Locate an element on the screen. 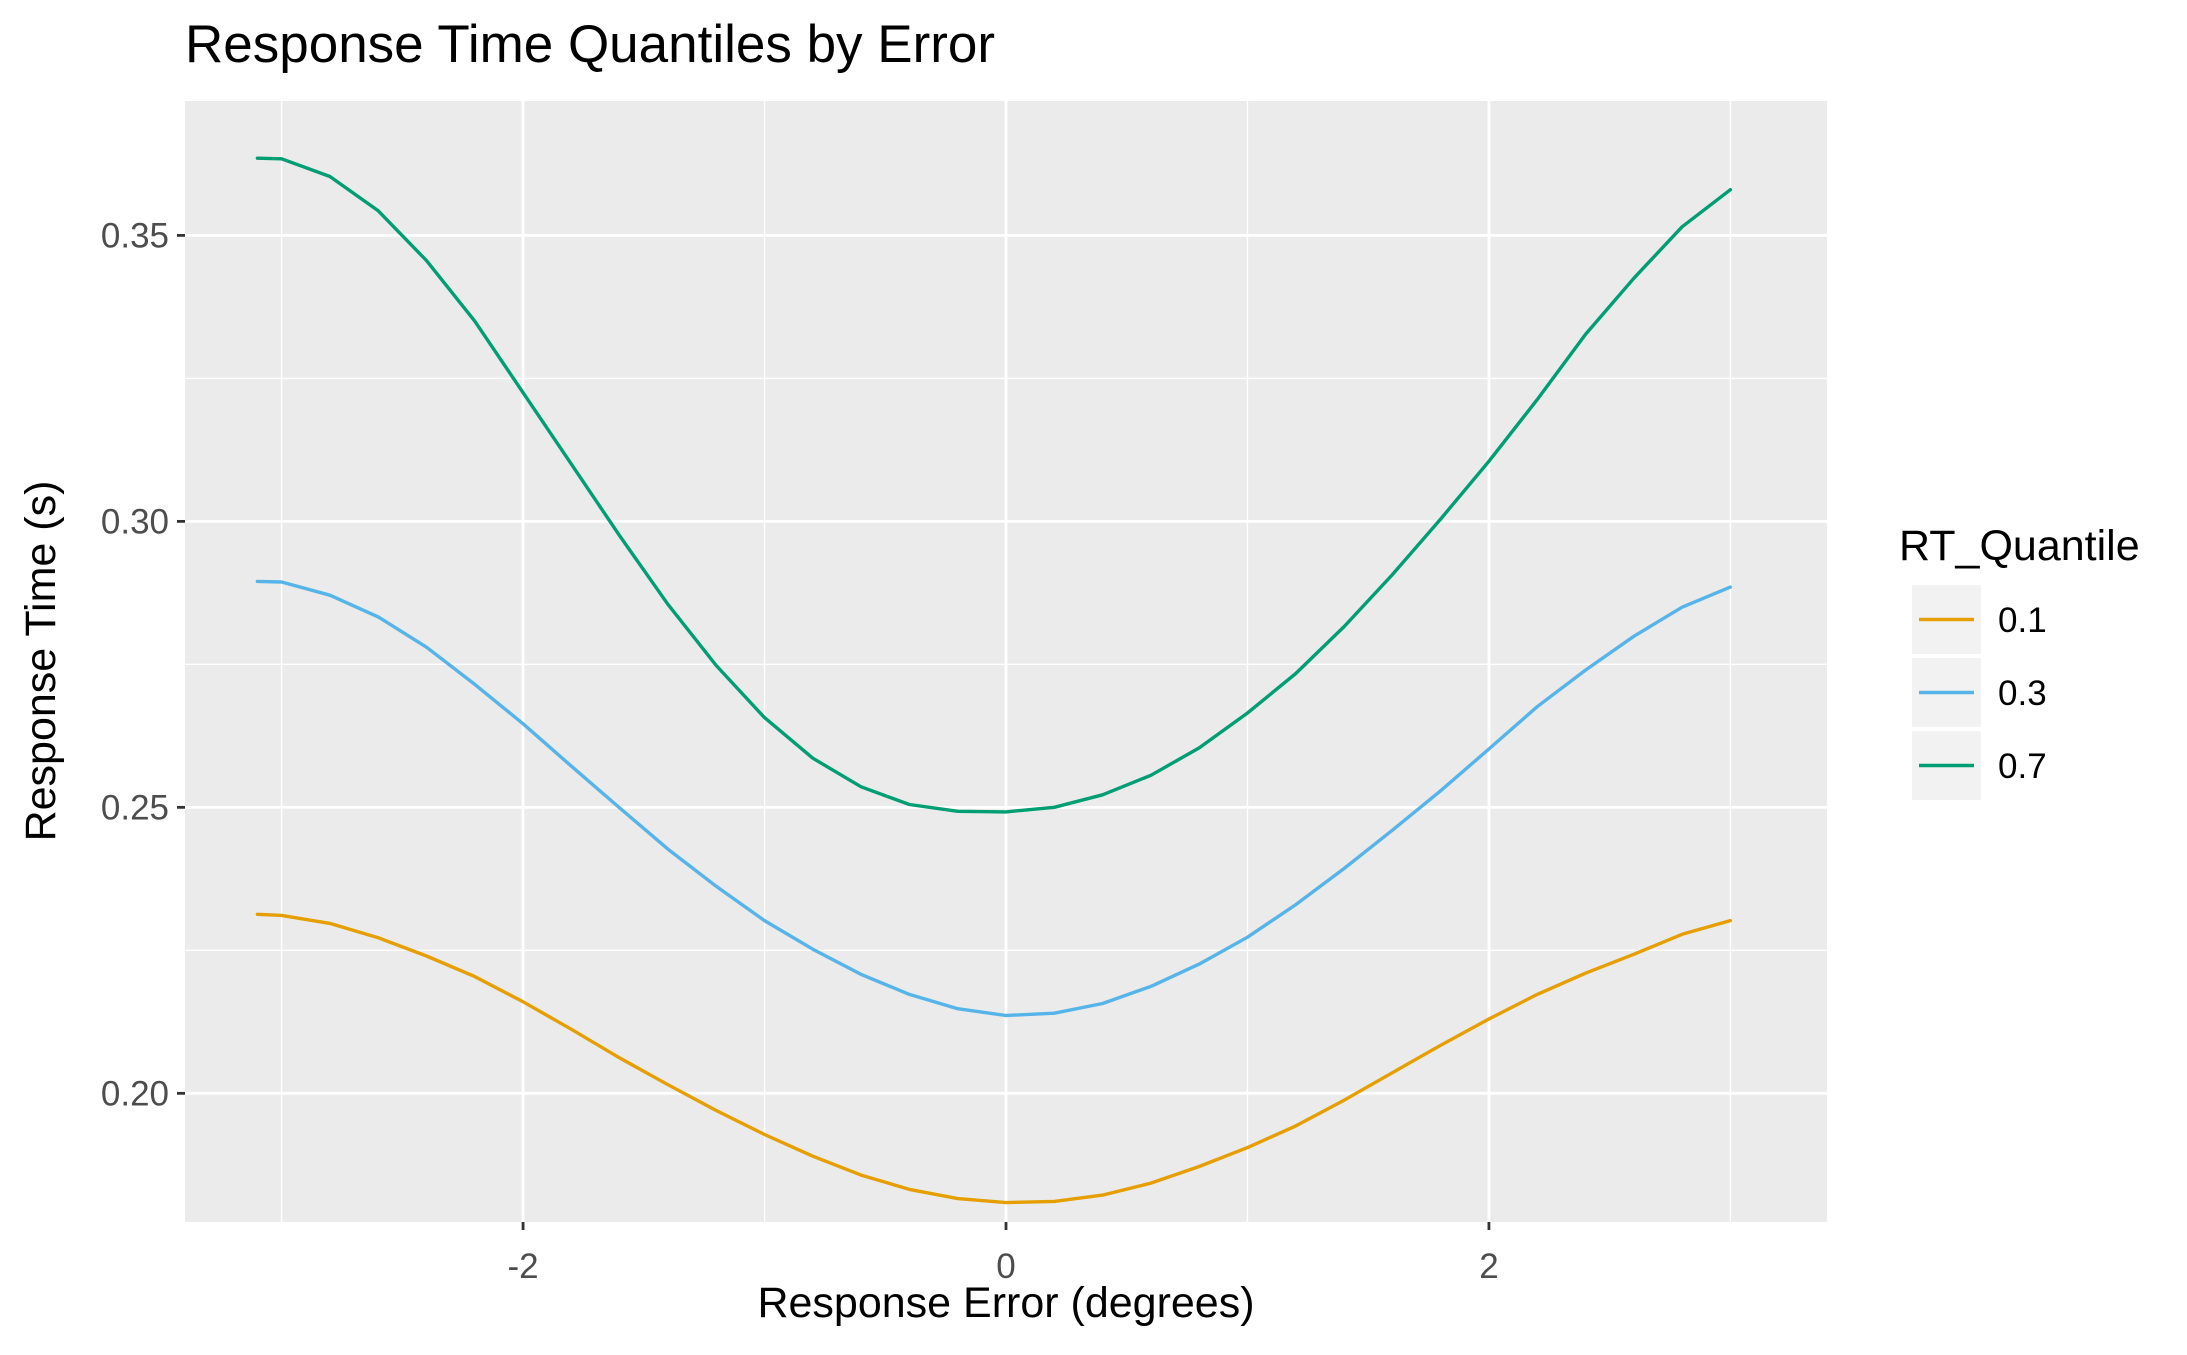 The height and width of the screenshot is (1355, 2187). legend-label: 0.7 is located at coordinates (2022, 766).